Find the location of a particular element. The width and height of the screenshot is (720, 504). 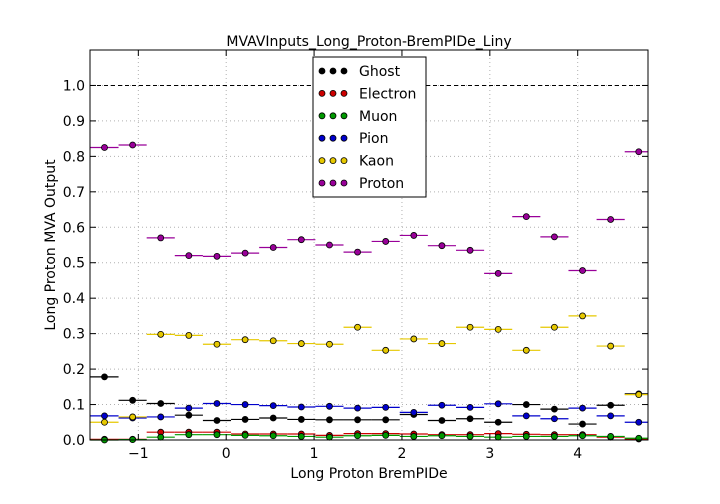

chart-title: MVAVInputs_Long_Proton-BremPIDe_Liny is located at coordinates (368, 42).